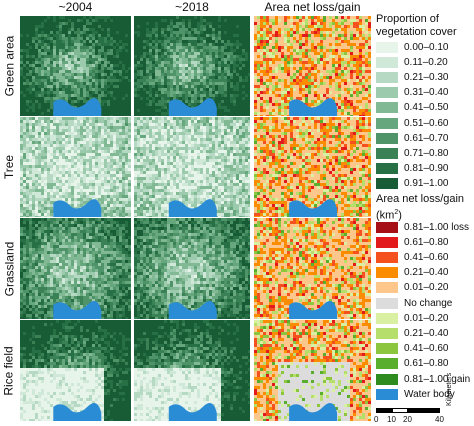 The width and height of the screenshot is (474, 426). I want to click on legend-vegetation-label: 0.00–0.10, so click(426, 47).